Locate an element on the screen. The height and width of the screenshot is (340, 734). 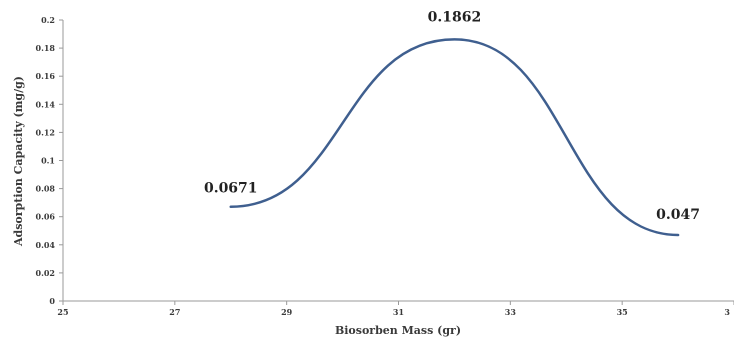
y-tick-label: 0.08 is located at coordinates (46, 189).